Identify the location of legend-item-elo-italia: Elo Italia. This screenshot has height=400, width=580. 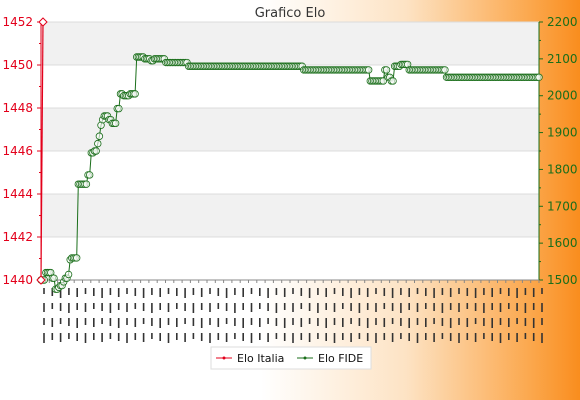
(250, 358).